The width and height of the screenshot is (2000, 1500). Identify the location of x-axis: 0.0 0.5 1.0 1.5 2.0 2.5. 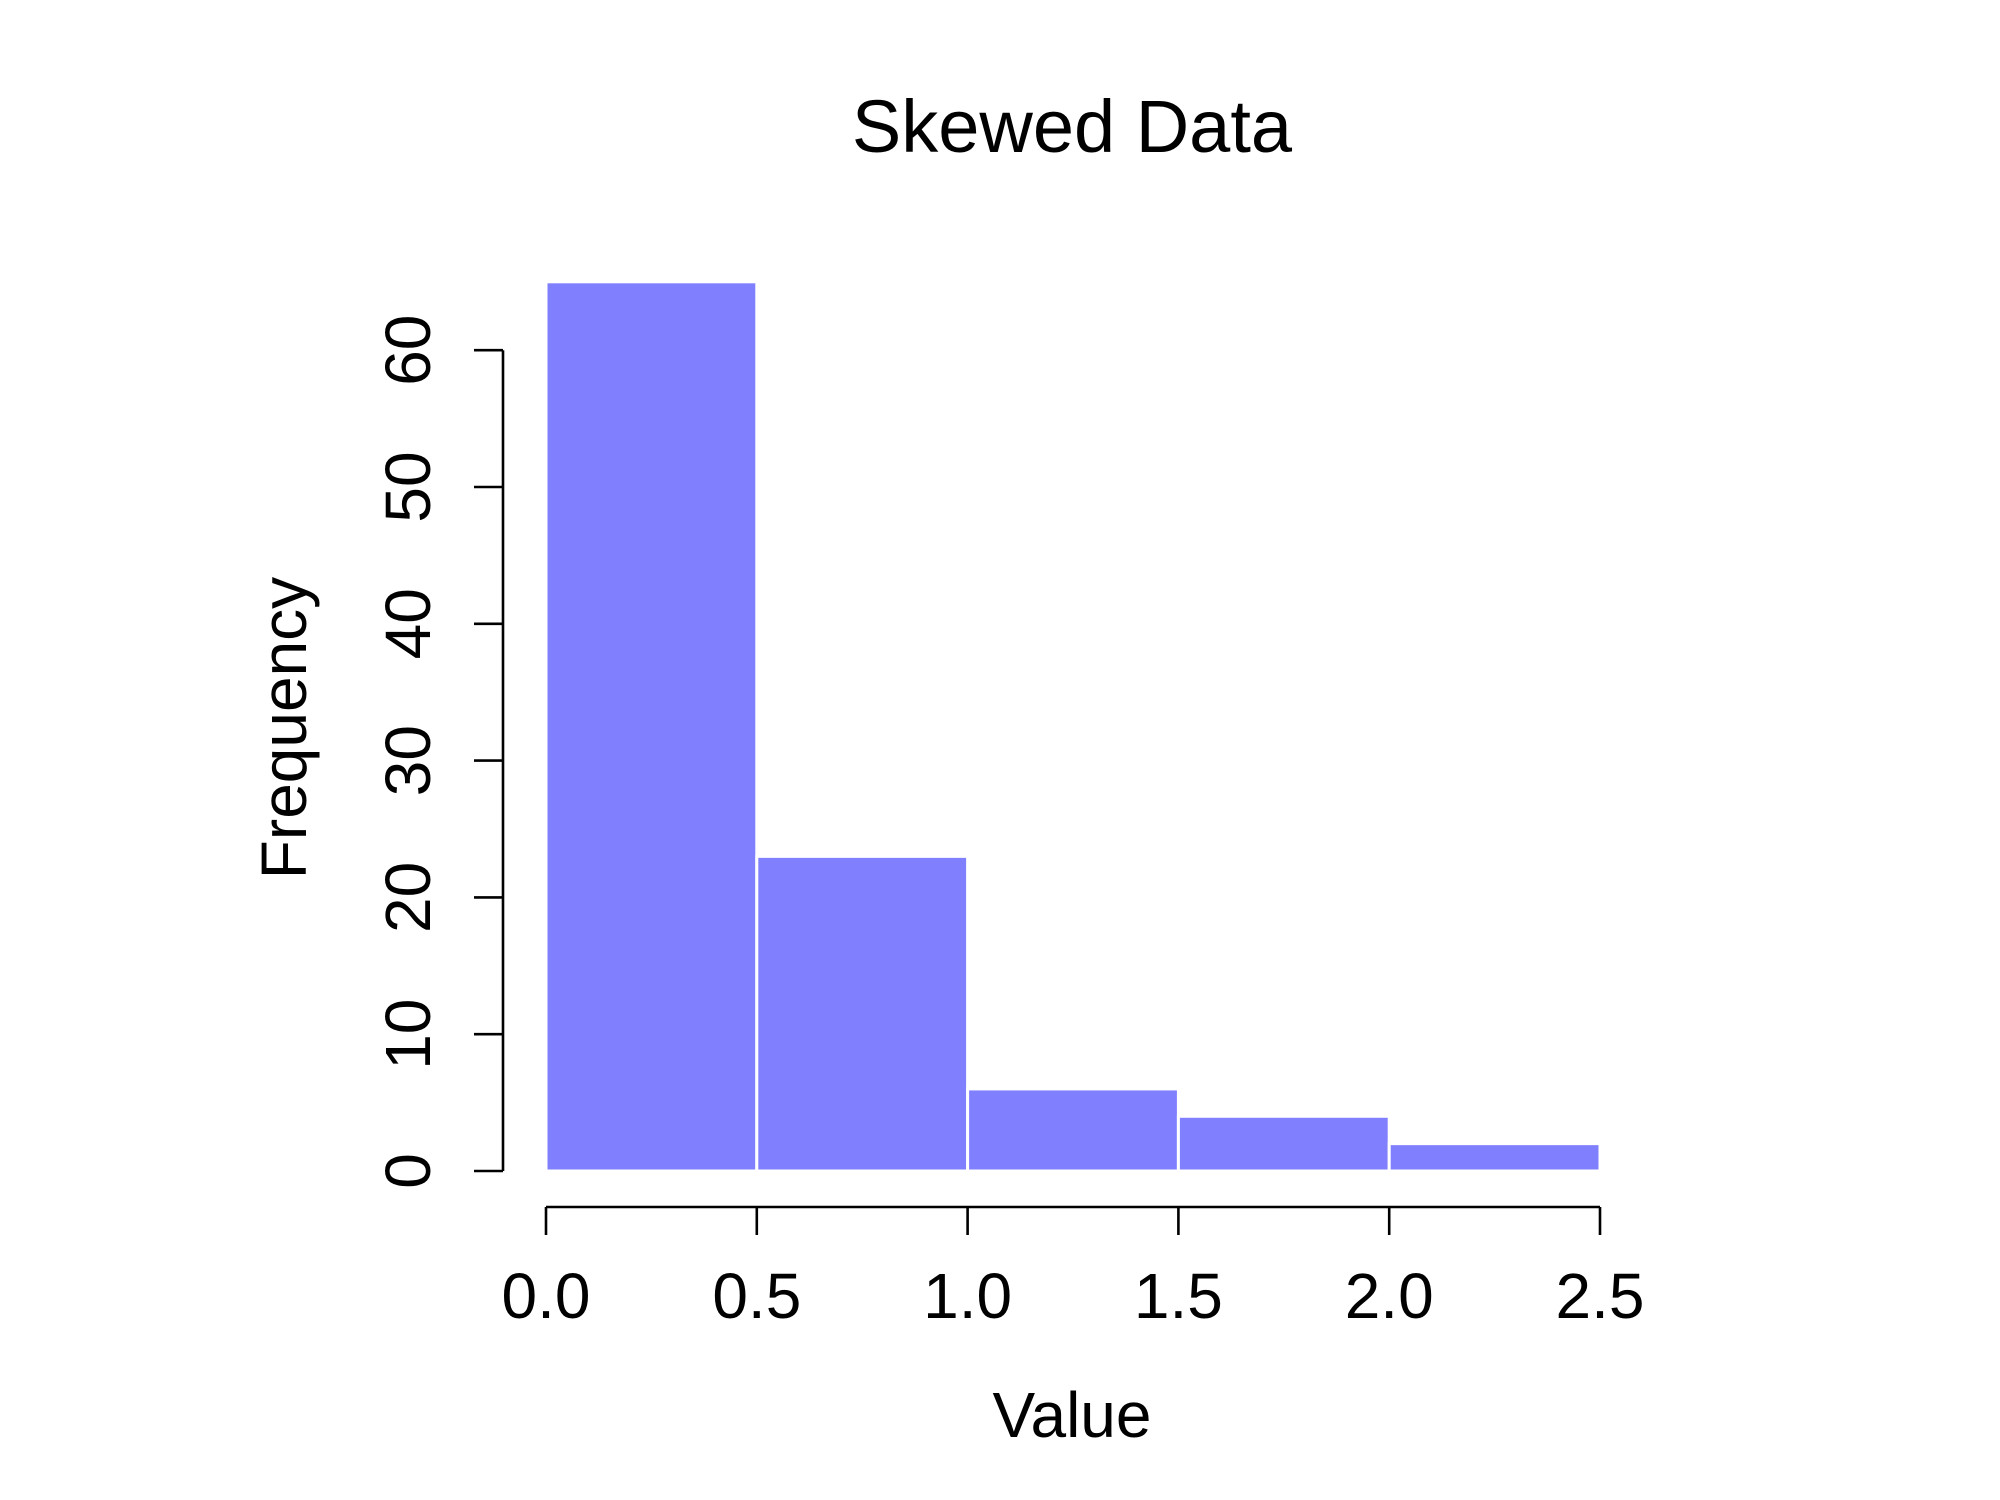
(1073, 1268).